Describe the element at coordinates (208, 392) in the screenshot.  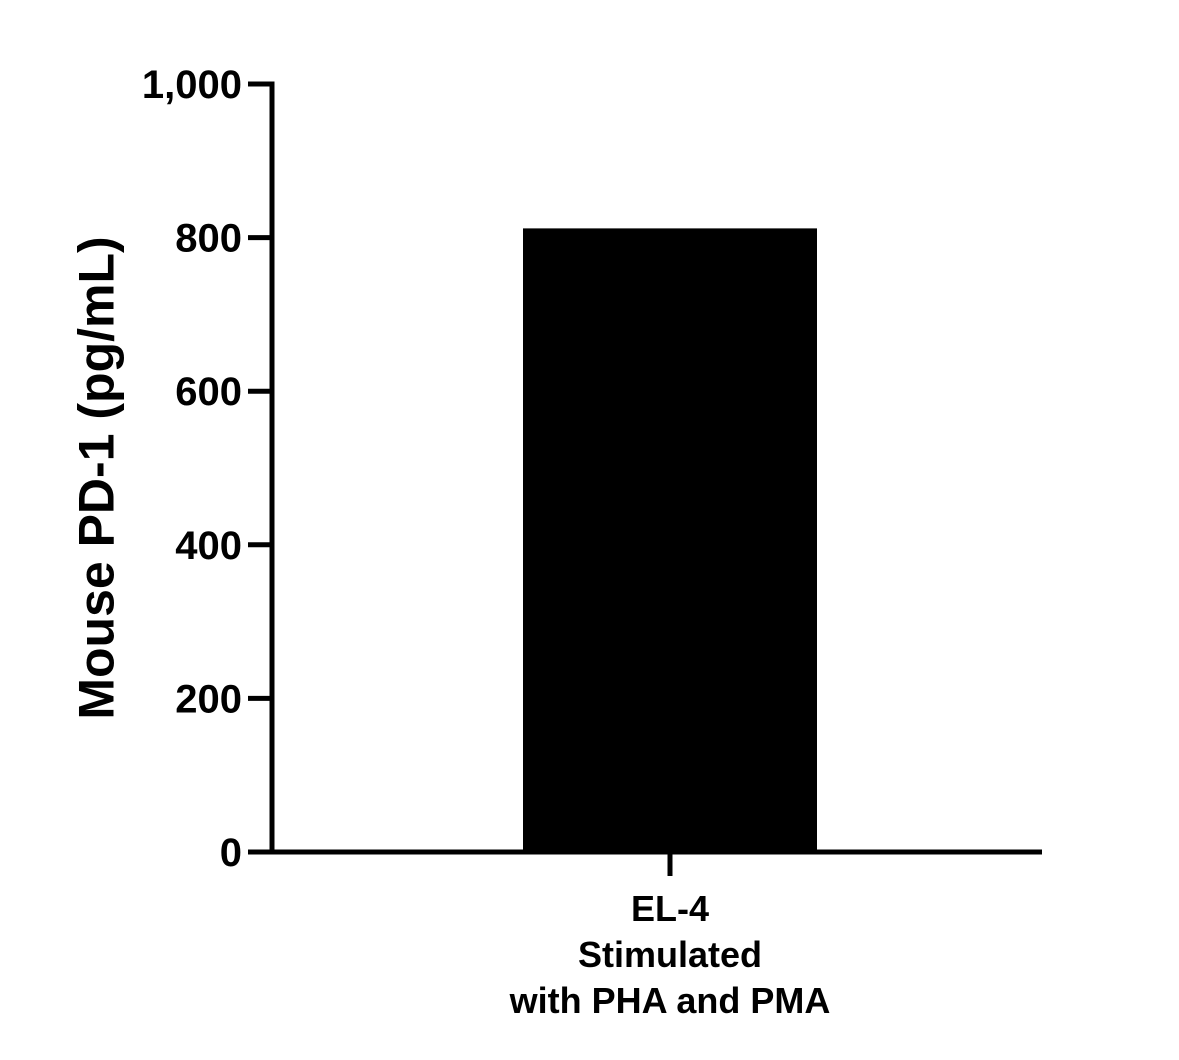
I see `y-tick-label: 600` at that location.